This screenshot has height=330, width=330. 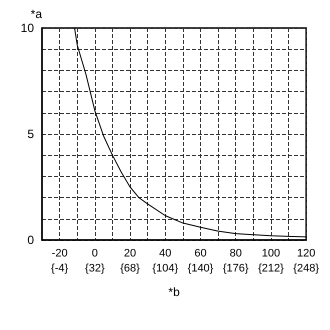 What do you see at coordinates (95, 254) in the screenshot?
I see `x-tick-label: 0` at bounding box center [95, 254].